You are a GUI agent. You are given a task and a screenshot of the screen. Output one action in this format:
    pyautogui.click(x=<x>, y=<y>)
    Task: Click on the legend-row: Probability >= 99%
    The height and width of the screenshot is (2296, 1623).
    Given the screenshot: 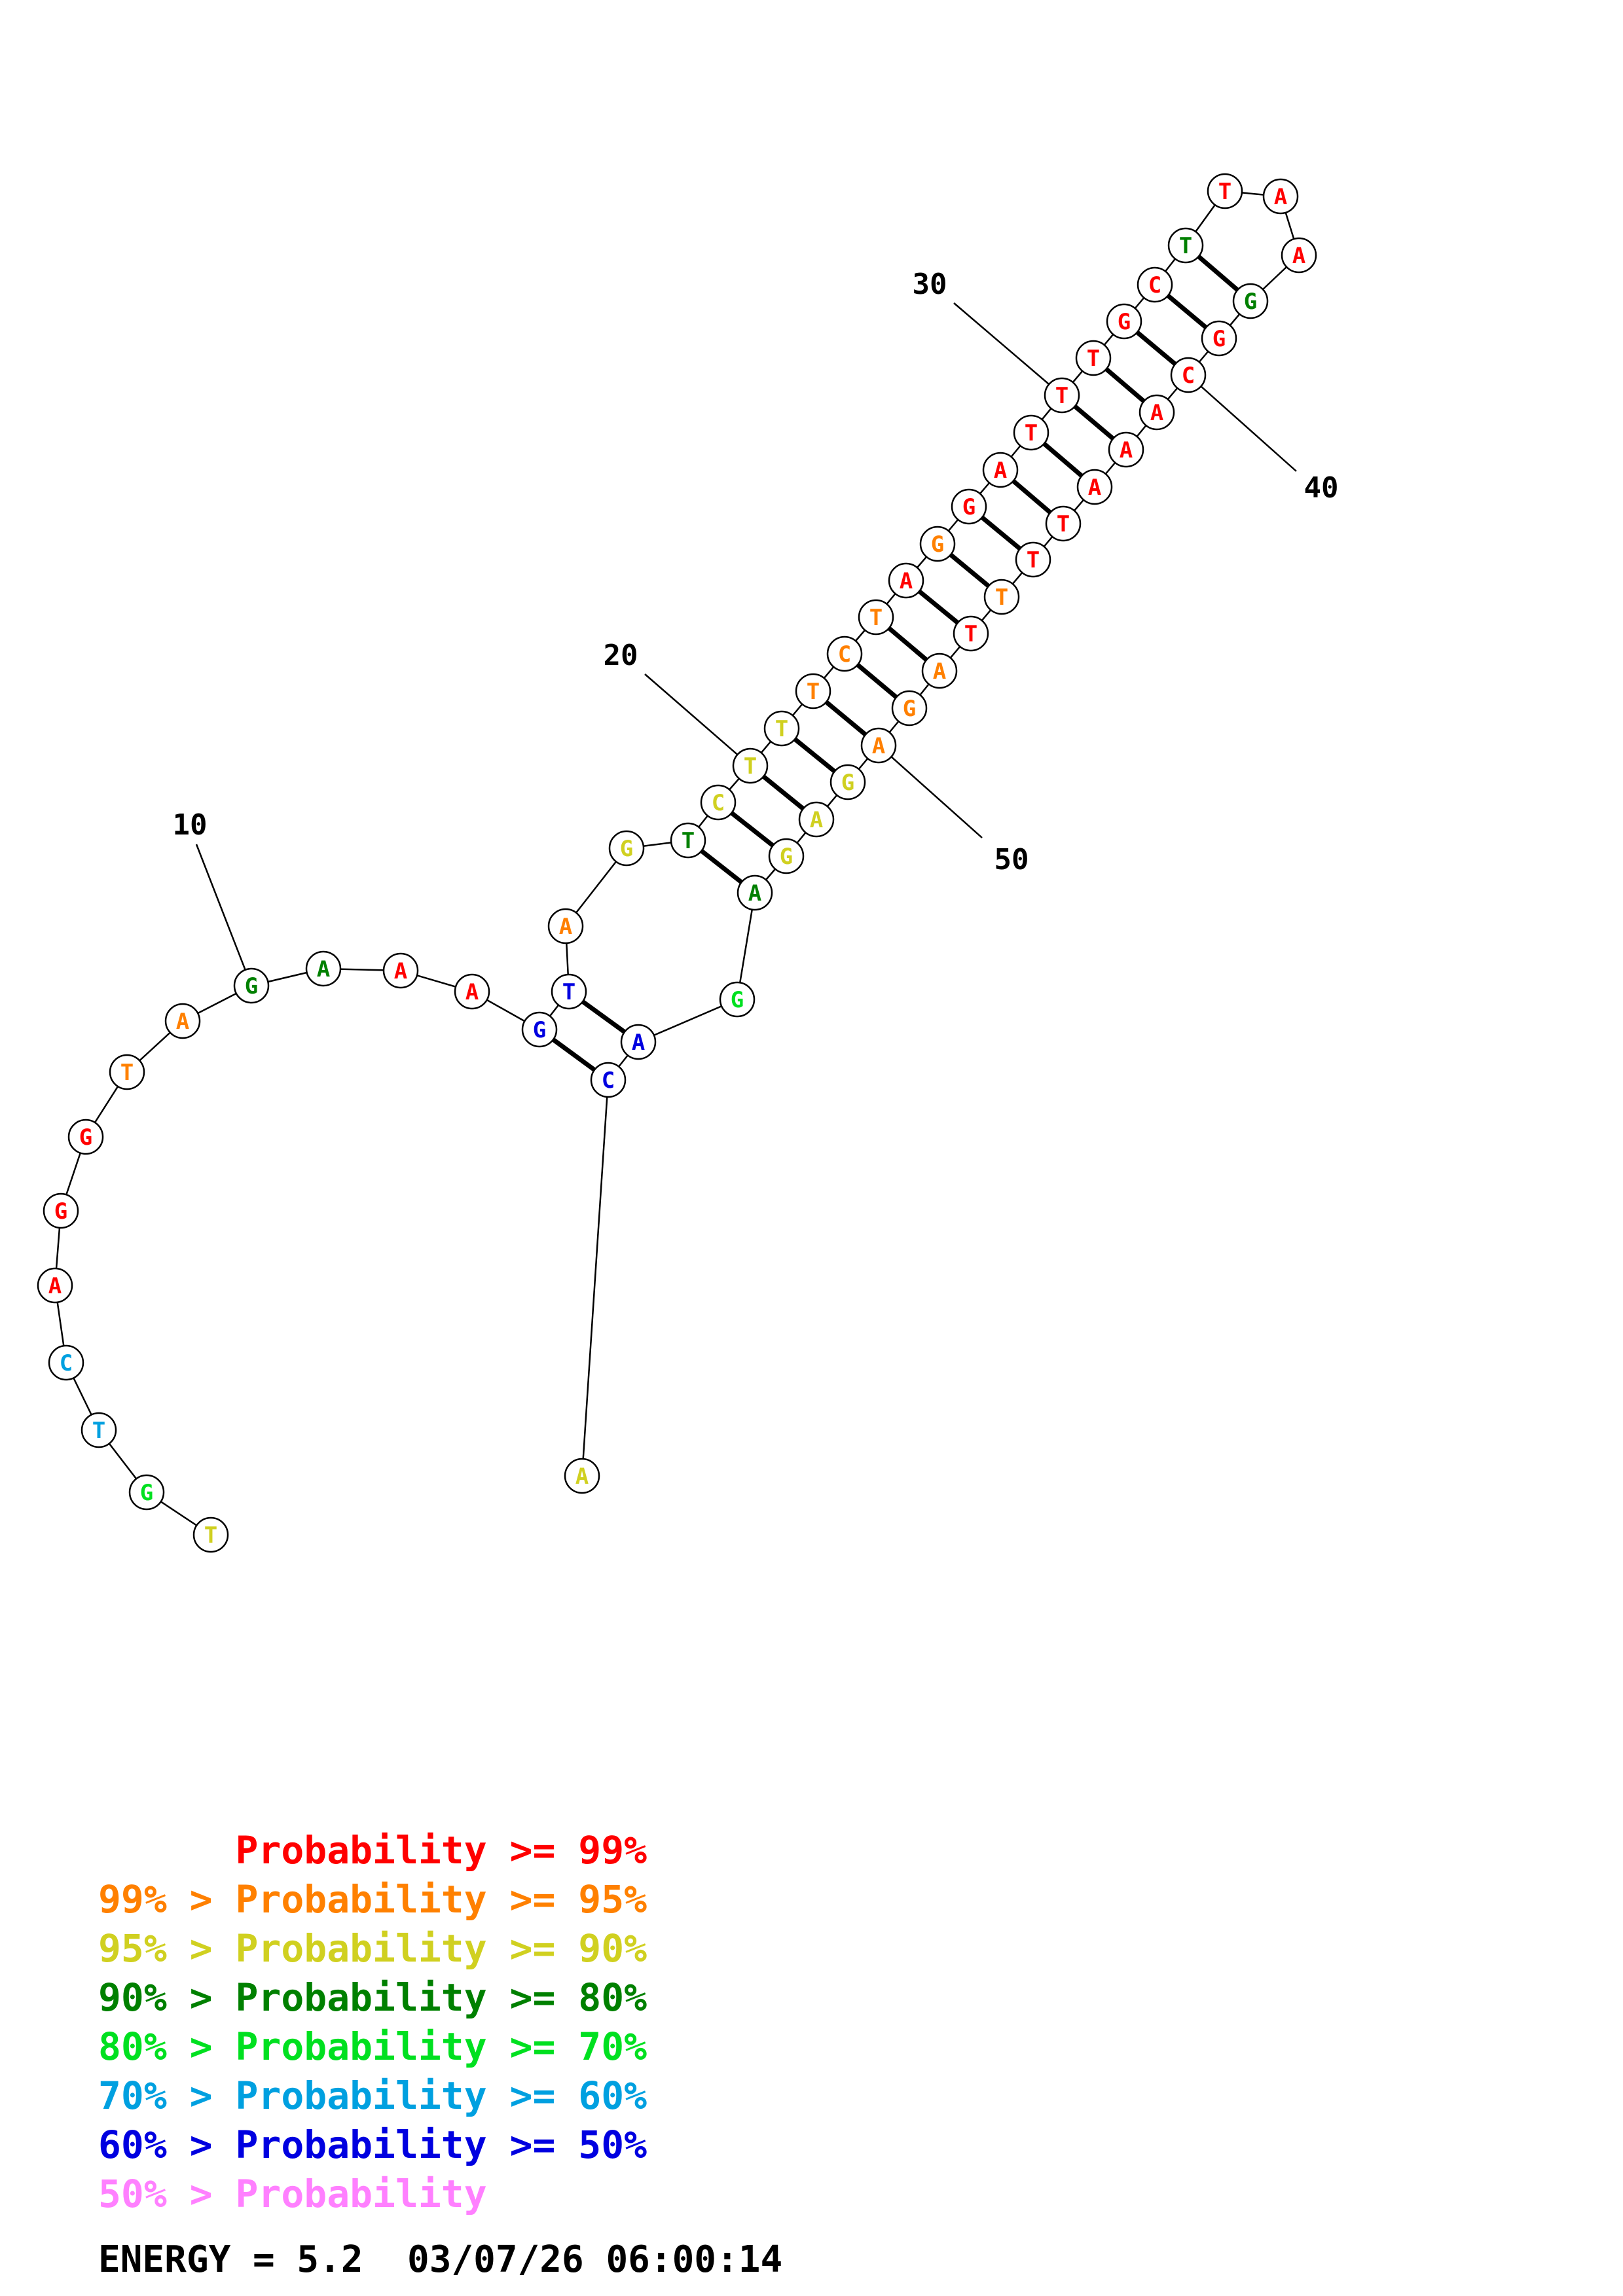 What is the action you would take?
    pyautogui.click(x=372, y=1850)
    